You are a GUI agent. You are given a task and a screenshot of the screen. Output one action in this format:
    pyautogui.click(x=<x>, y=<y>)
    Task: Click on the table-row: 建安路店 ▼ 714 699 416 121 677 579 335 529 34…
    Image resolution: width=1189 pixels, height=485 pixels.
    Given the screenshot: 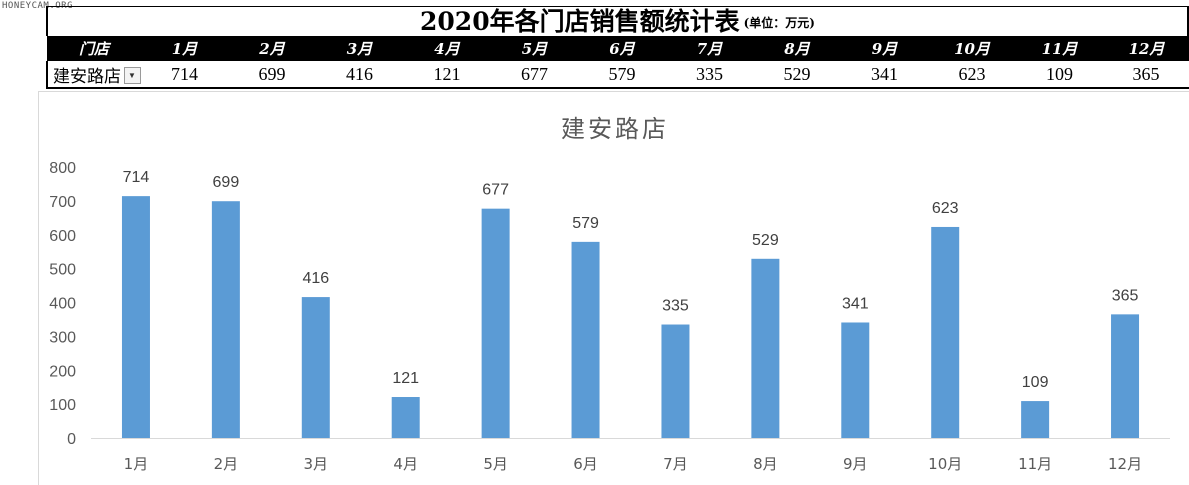 What is the action you would take?
    pyautogui.click(x=617, y=75)
    